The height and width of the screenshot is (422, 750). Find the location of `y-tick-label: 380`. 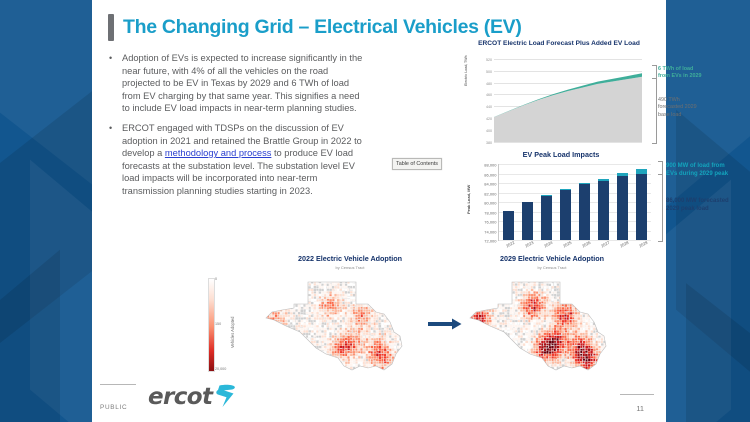

y-tick-label: 380 is located at coordinates (489, 142).